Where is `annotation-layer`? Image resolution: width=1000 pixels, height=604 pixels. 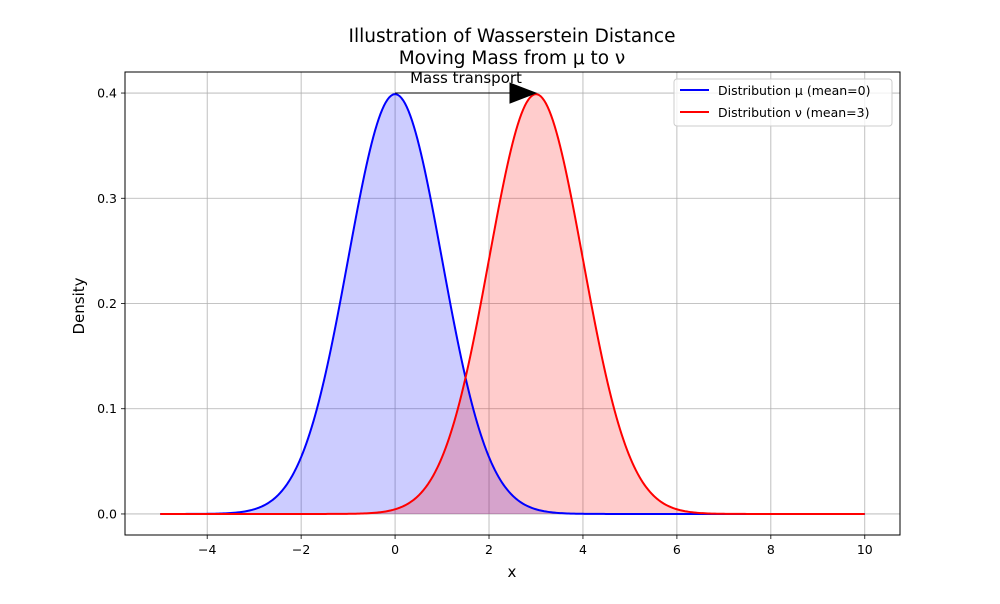 annotation-layer is located at coordinates (466, 93).